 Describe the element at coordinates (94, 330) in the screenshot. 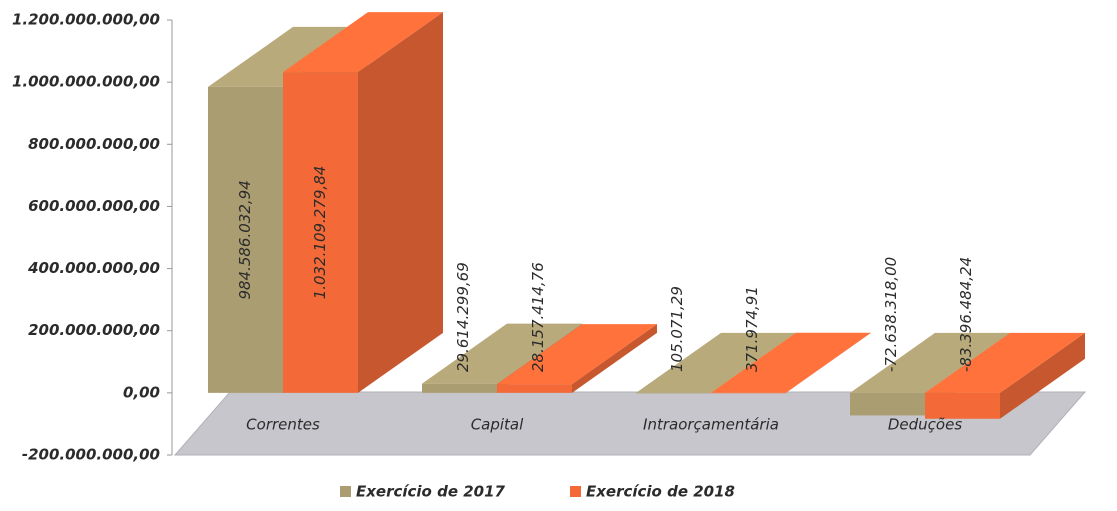

I see `y-tick-label: 200.000.000,00` at that location.